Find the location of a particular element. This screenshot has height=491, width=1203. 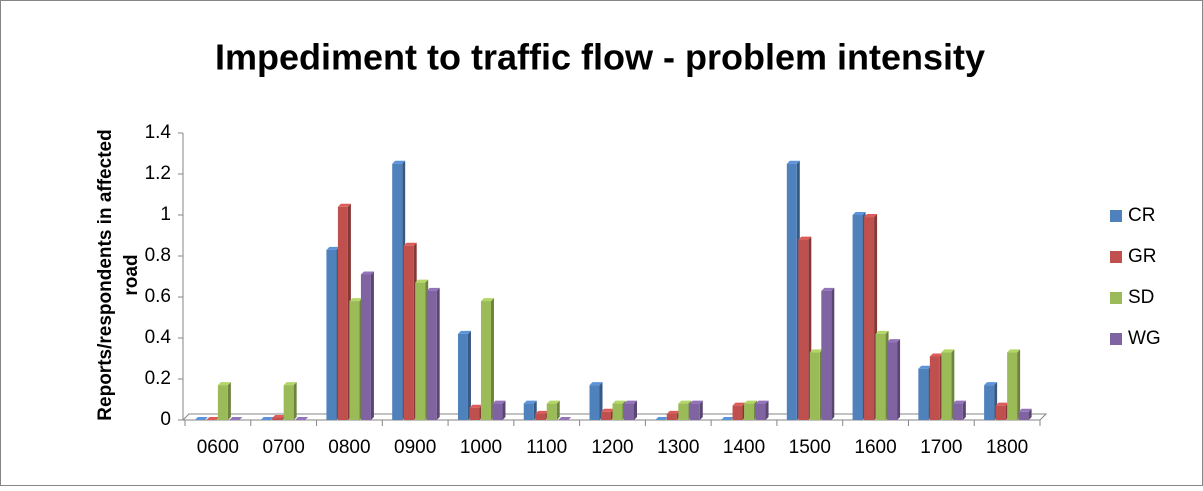

x-tick-label: 1600 is located at coordinates (875, 447).